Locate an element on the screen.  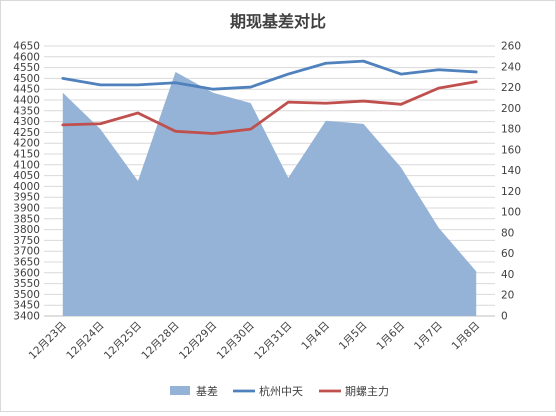
left-tick-label: 3450 is located at coordinates (26, 306).